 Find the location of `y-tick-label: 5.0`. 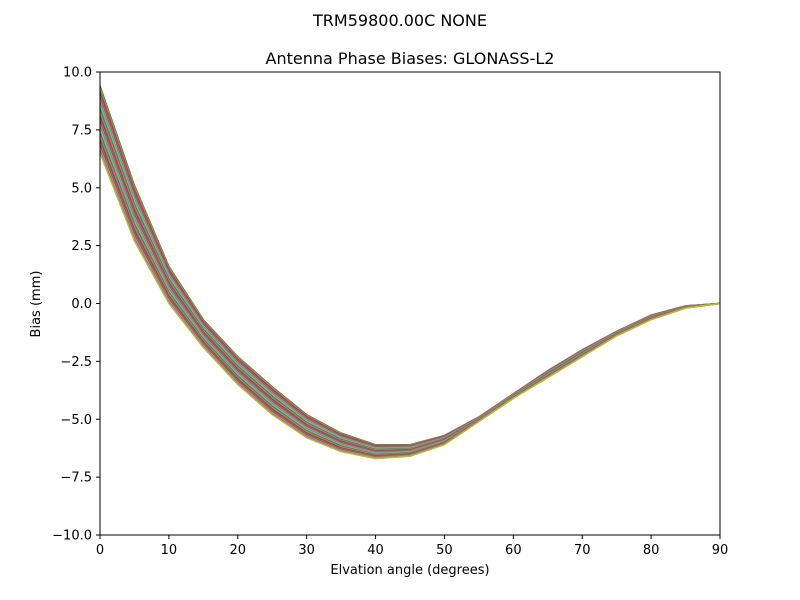

y-tick-label: 5.0 is located at coordinates (81, 188).